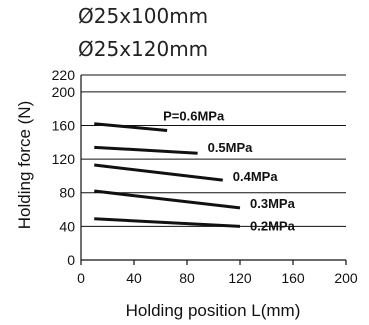 The width and height of the screenshot is (369, 325). What do you see at coordinates (240, 278) in the screenshot?
I see `x-tick-label-120: 120` at bounding box center [240, 278].